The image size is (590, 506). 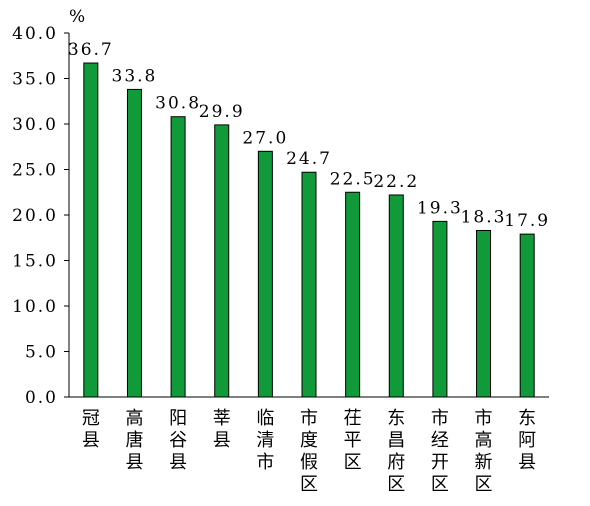 I want to click on x-category-label: 阳谷县, so click(x=178, y=440).